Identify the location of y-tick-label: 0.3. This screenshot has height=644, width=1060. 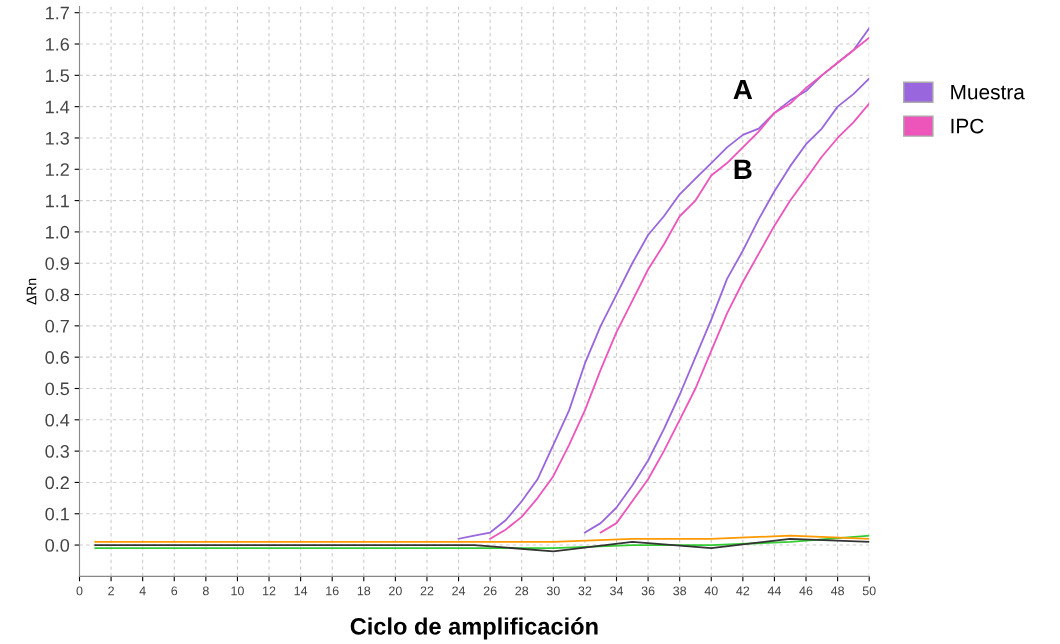
(57, 451).